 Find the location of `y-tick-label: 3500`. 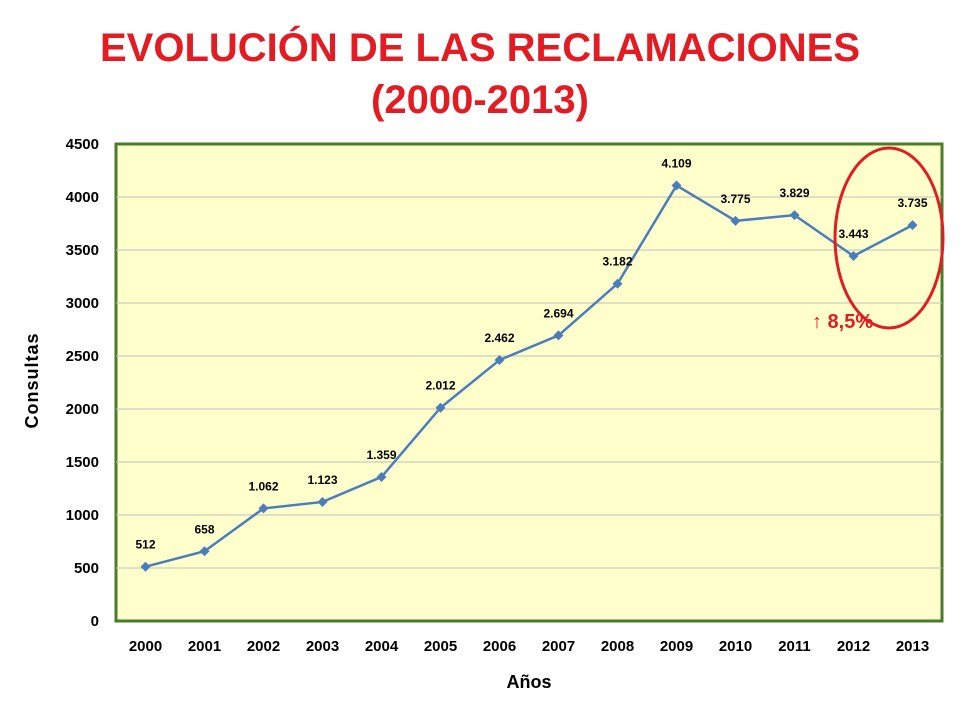

y-tick-label: 3500 is located at coordinates (82, 250).